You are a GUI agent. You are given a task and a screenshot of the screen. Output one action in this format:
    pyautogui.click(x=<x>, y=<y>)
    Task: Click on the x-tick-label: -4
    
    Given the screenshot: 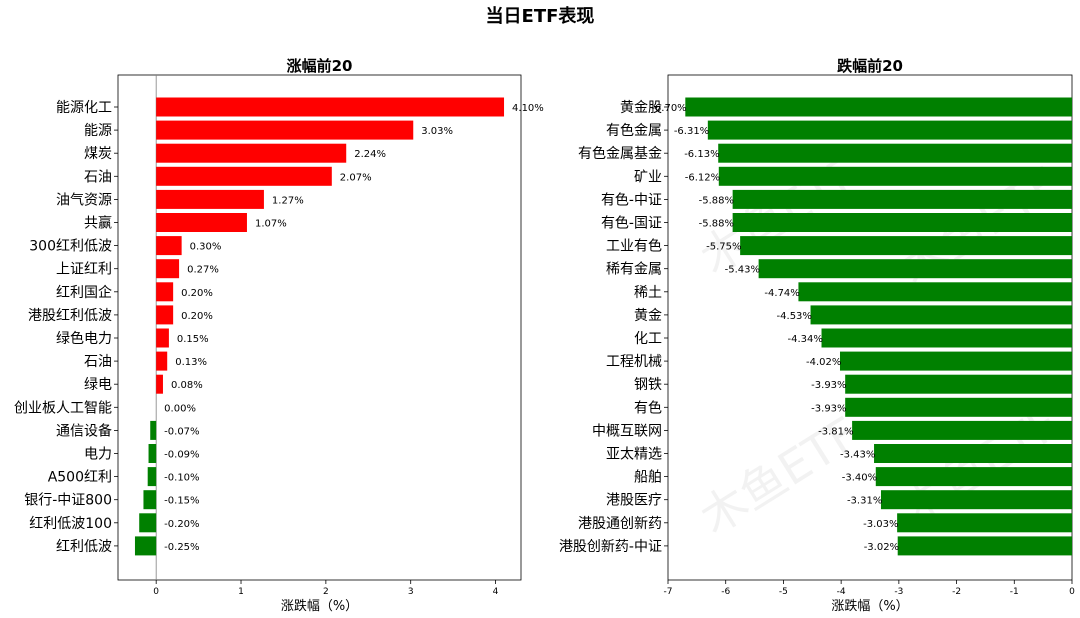 What is the action you would take?
    pyautogui.click(x=841, y=592)
    